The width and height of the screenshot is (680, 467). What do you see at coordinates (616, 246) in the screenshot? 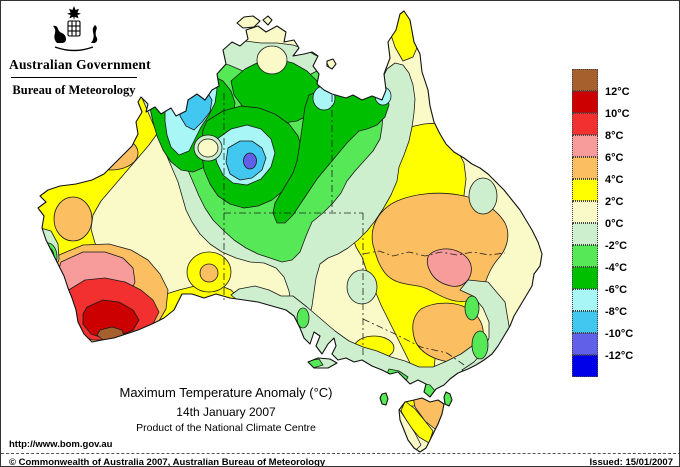
I see `legend-boundary-label: -2°C` at bounding box center [616, 246].